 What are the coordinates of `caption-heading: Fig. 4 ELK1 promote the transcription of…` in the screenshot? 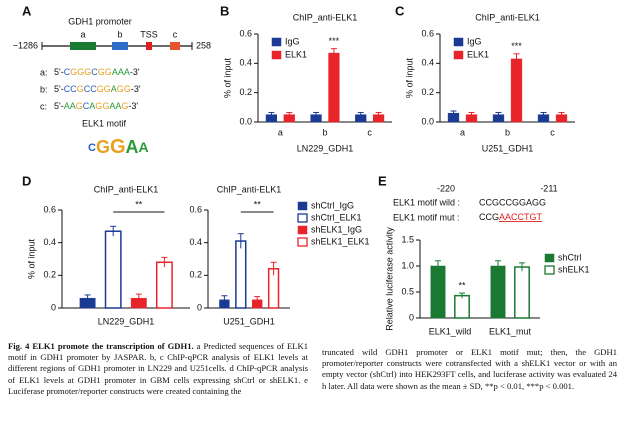 It's located at (101, 346).